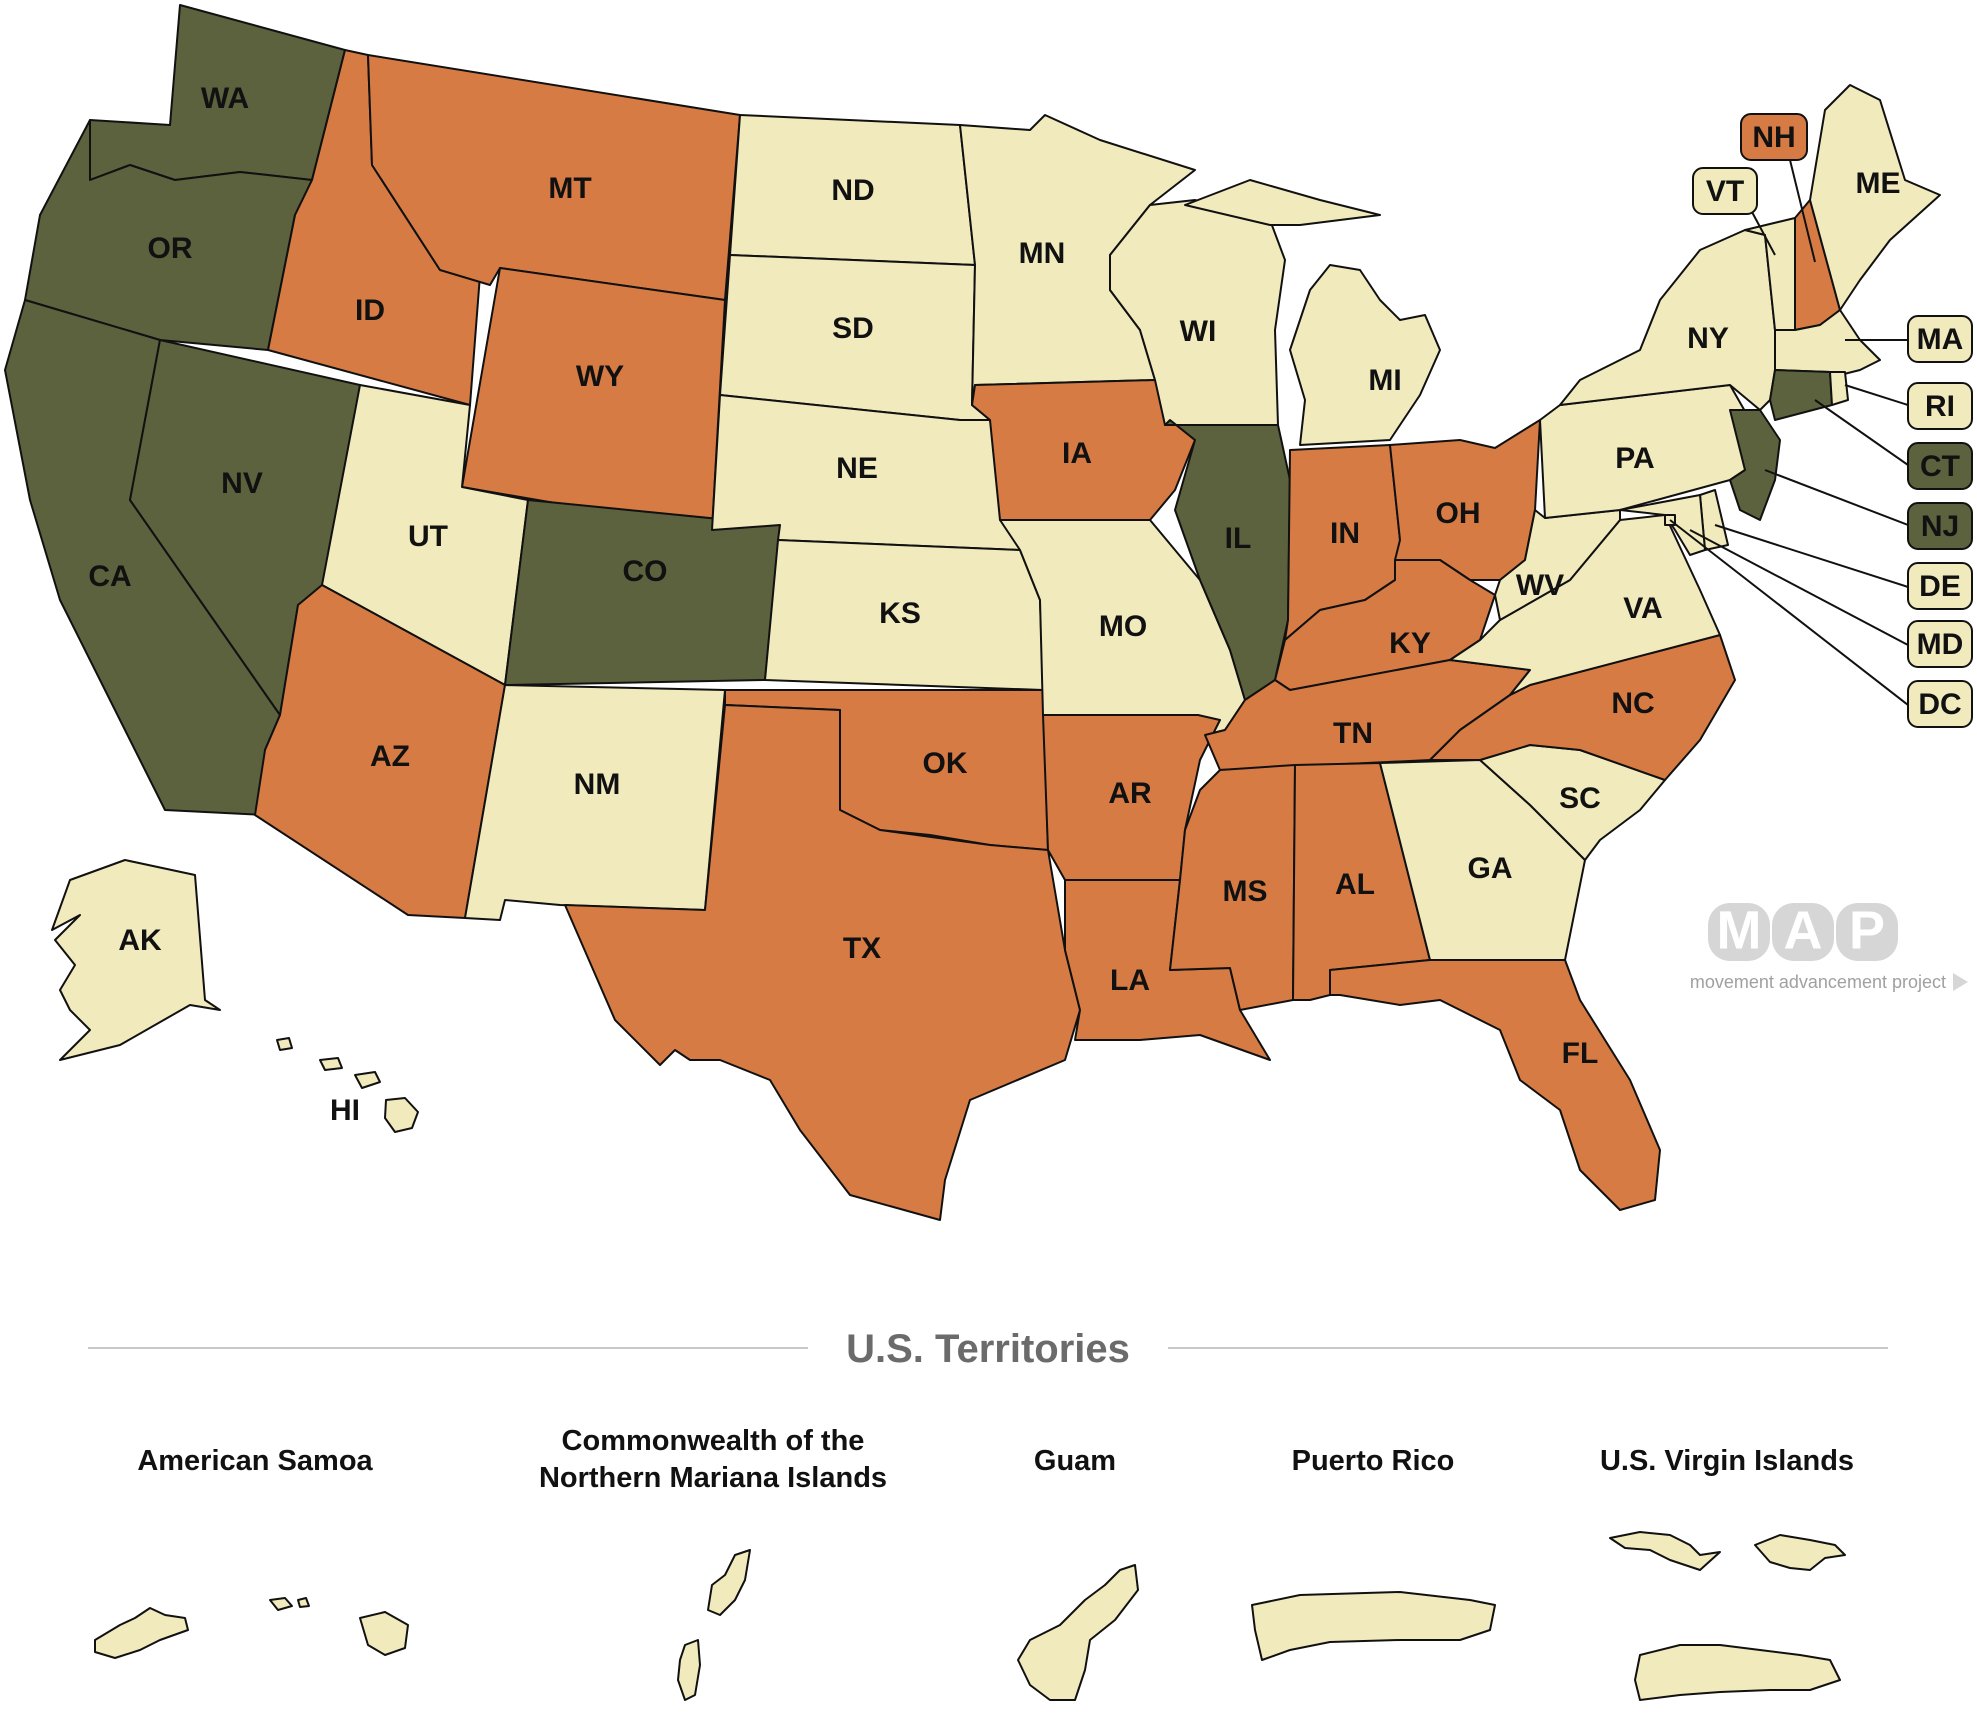 The image size is (1977, 1717). Describe the element at coordinates (1355, 884) in the screenshot. I see `label-al: AL` at that location.